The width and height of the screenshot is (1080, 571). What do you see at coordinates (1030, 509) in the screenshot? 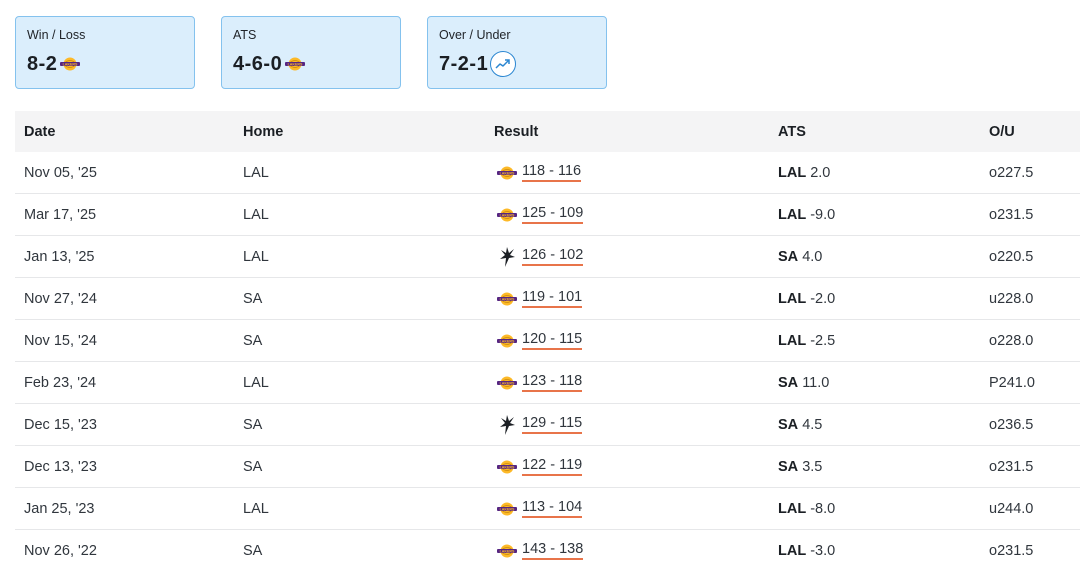
I see `ou-cell: u244.0` at bounding box center [1030, 509].